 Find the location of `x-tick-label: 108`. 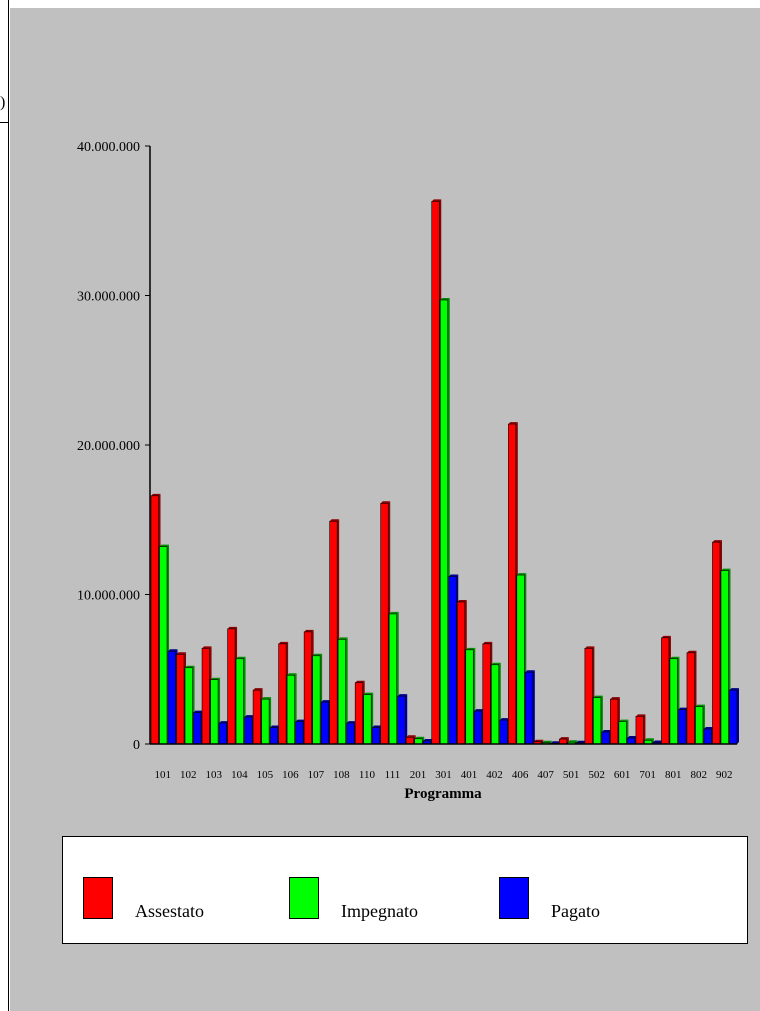

x-tick-label: 108 is located at coordinates (341, 775).